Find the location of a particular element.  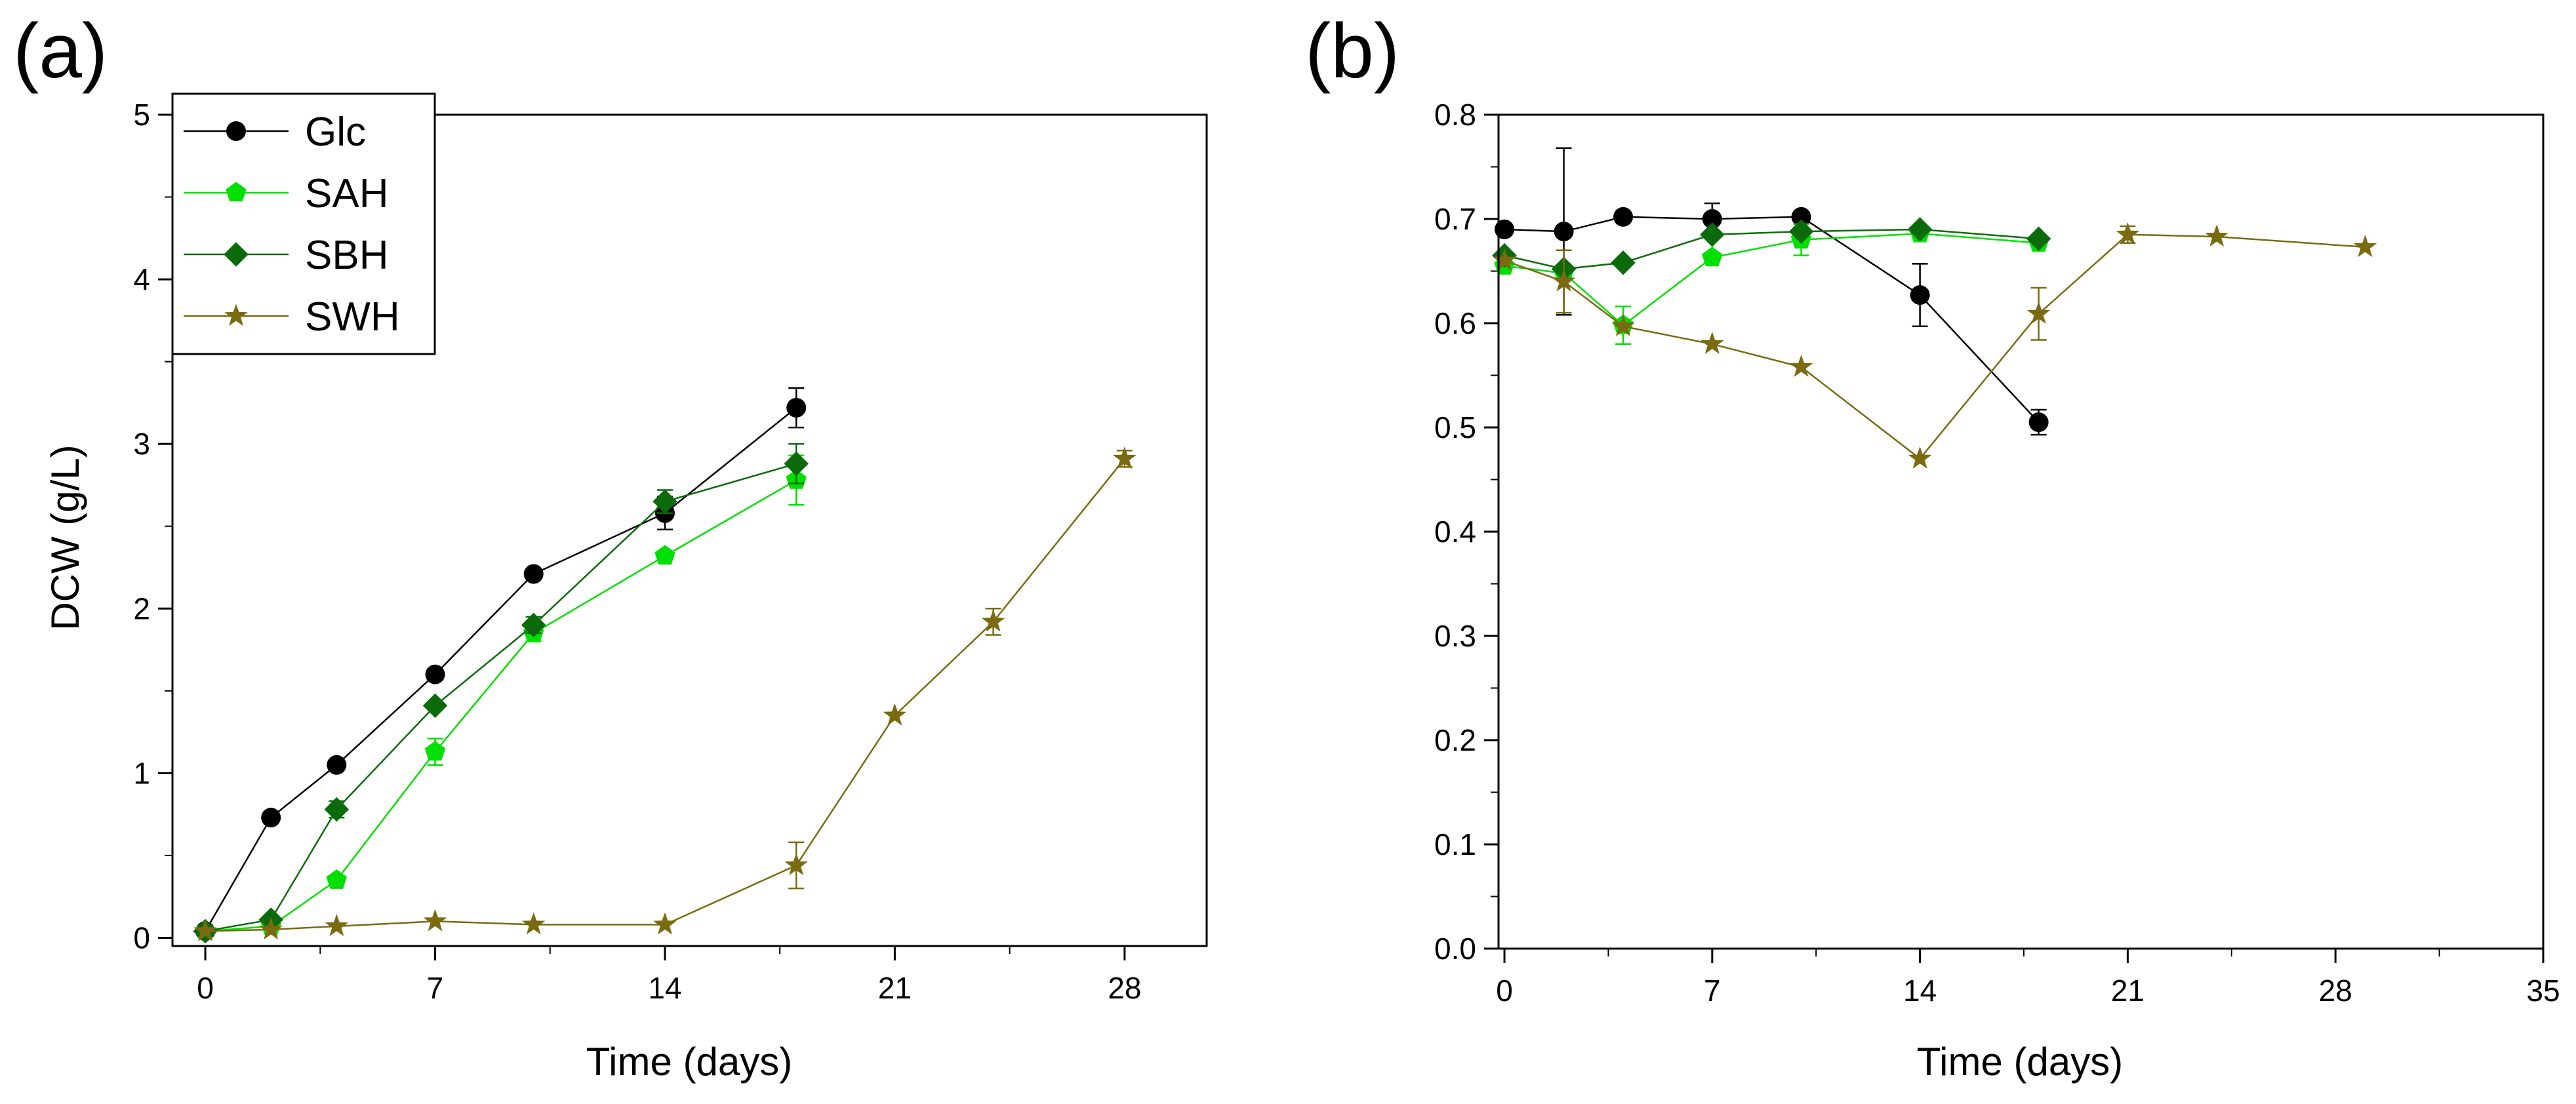

legend-sah-label: SAH is located at coordinates (346, 193).